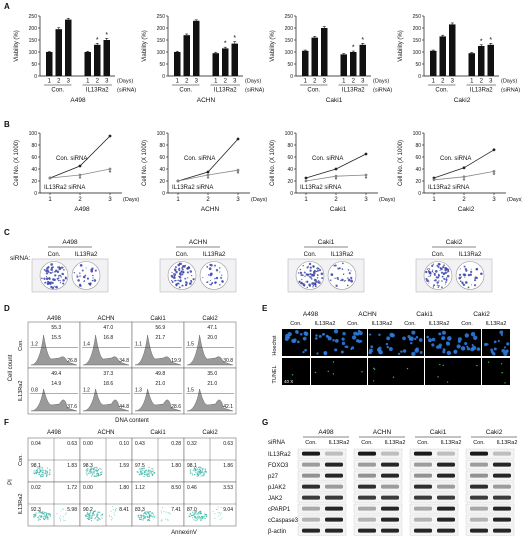 The height and width of the screenshot is (550, 522). I want to click on protein-label: JAK2, so click(275, 499).